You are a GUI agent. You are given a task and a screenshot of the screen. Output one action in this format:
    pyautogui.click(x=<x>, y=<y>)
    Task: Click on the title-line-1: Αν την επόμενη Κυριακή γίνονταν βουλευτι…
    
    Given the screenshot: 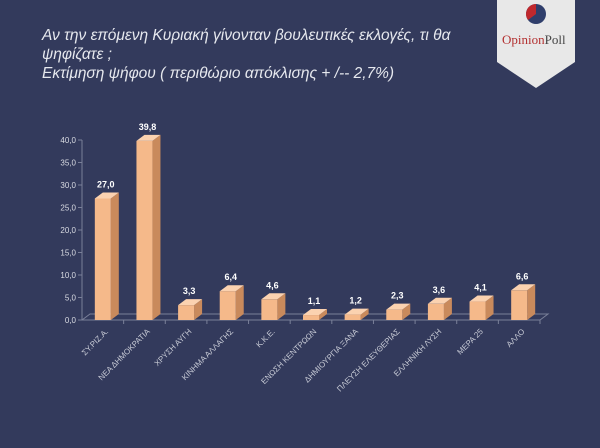 What is the action you would take?
    pyautogui.click(x=246, y=45)
    